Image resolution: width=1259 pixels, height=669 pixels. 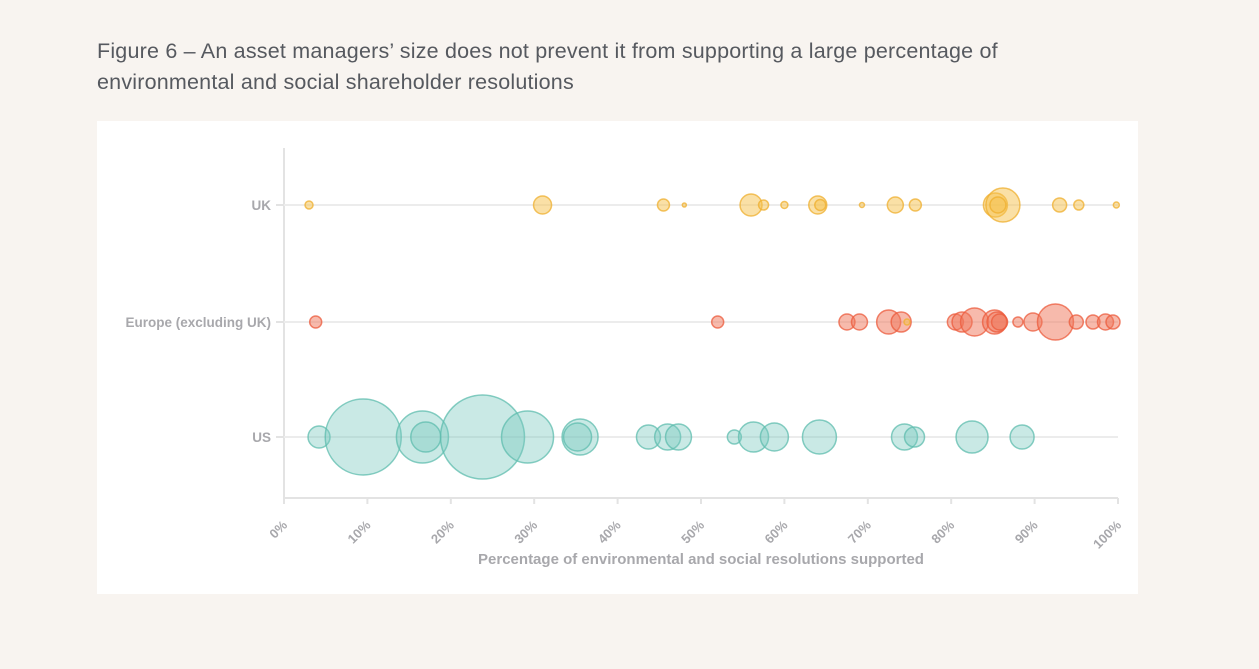 What do you see at coordinates (609, 531) in the screenshot?
I see `x-tick-label: 40%` at bounding box center [609, 531].